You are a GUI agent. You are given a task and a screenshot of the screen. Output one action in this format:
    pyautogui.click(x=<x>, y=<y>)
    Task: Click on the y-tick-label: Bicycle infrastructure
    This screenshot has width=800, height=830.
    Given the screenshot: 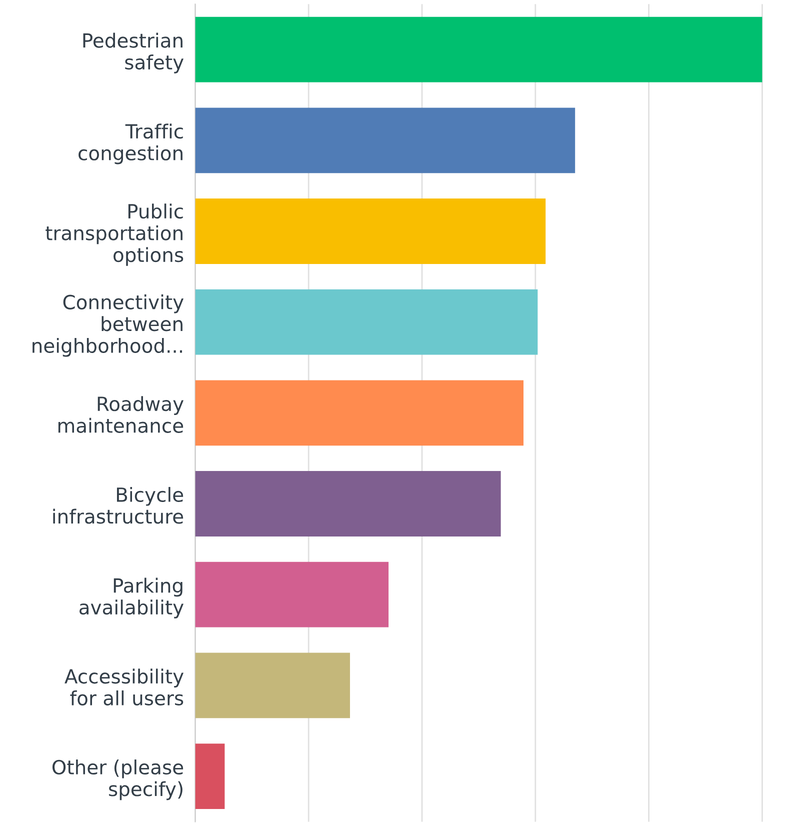 What is the action you would take?
    pyautogui.click(x=118, y=505)
    